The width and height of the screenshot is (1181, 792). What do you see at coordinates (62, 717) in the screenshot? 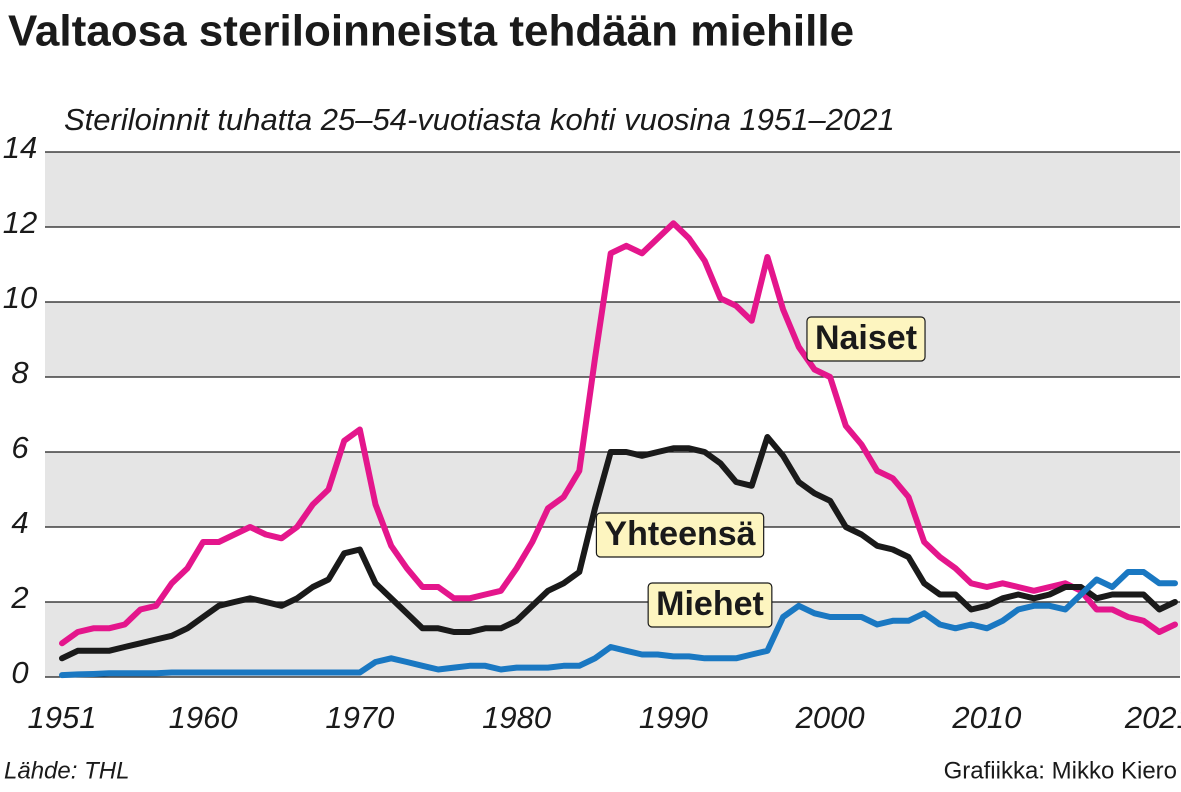
I see `x-tick-label: 1951` at bounding box center [62, 717].